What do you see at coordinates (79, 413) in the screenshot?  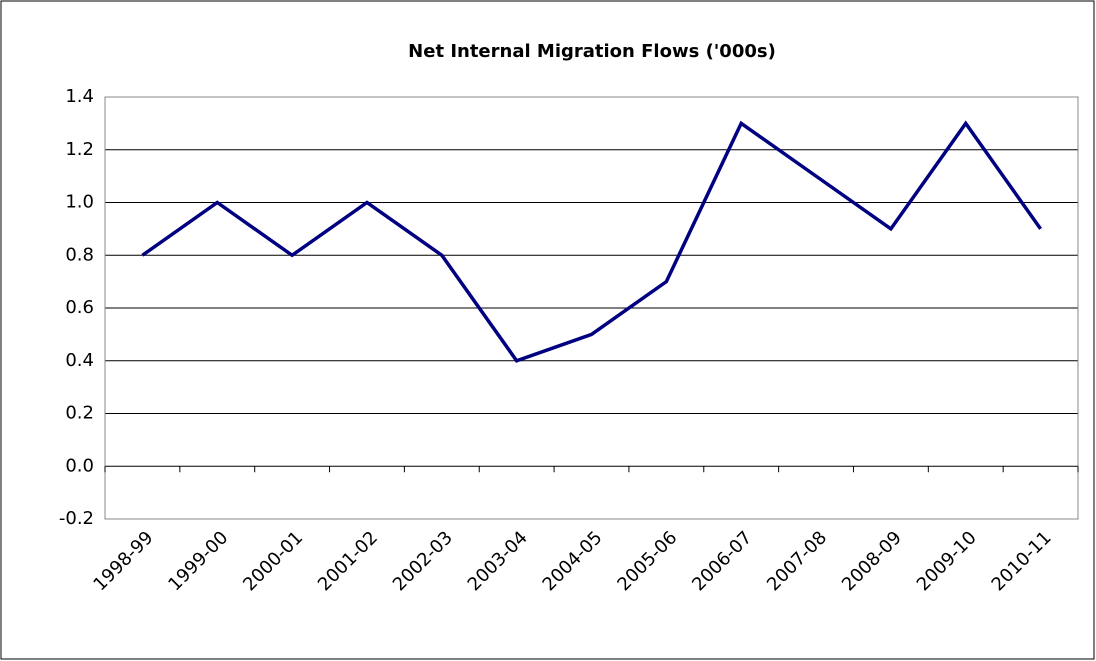 I see `y-tick-label: 0.2` at bounding box center [79, 413].